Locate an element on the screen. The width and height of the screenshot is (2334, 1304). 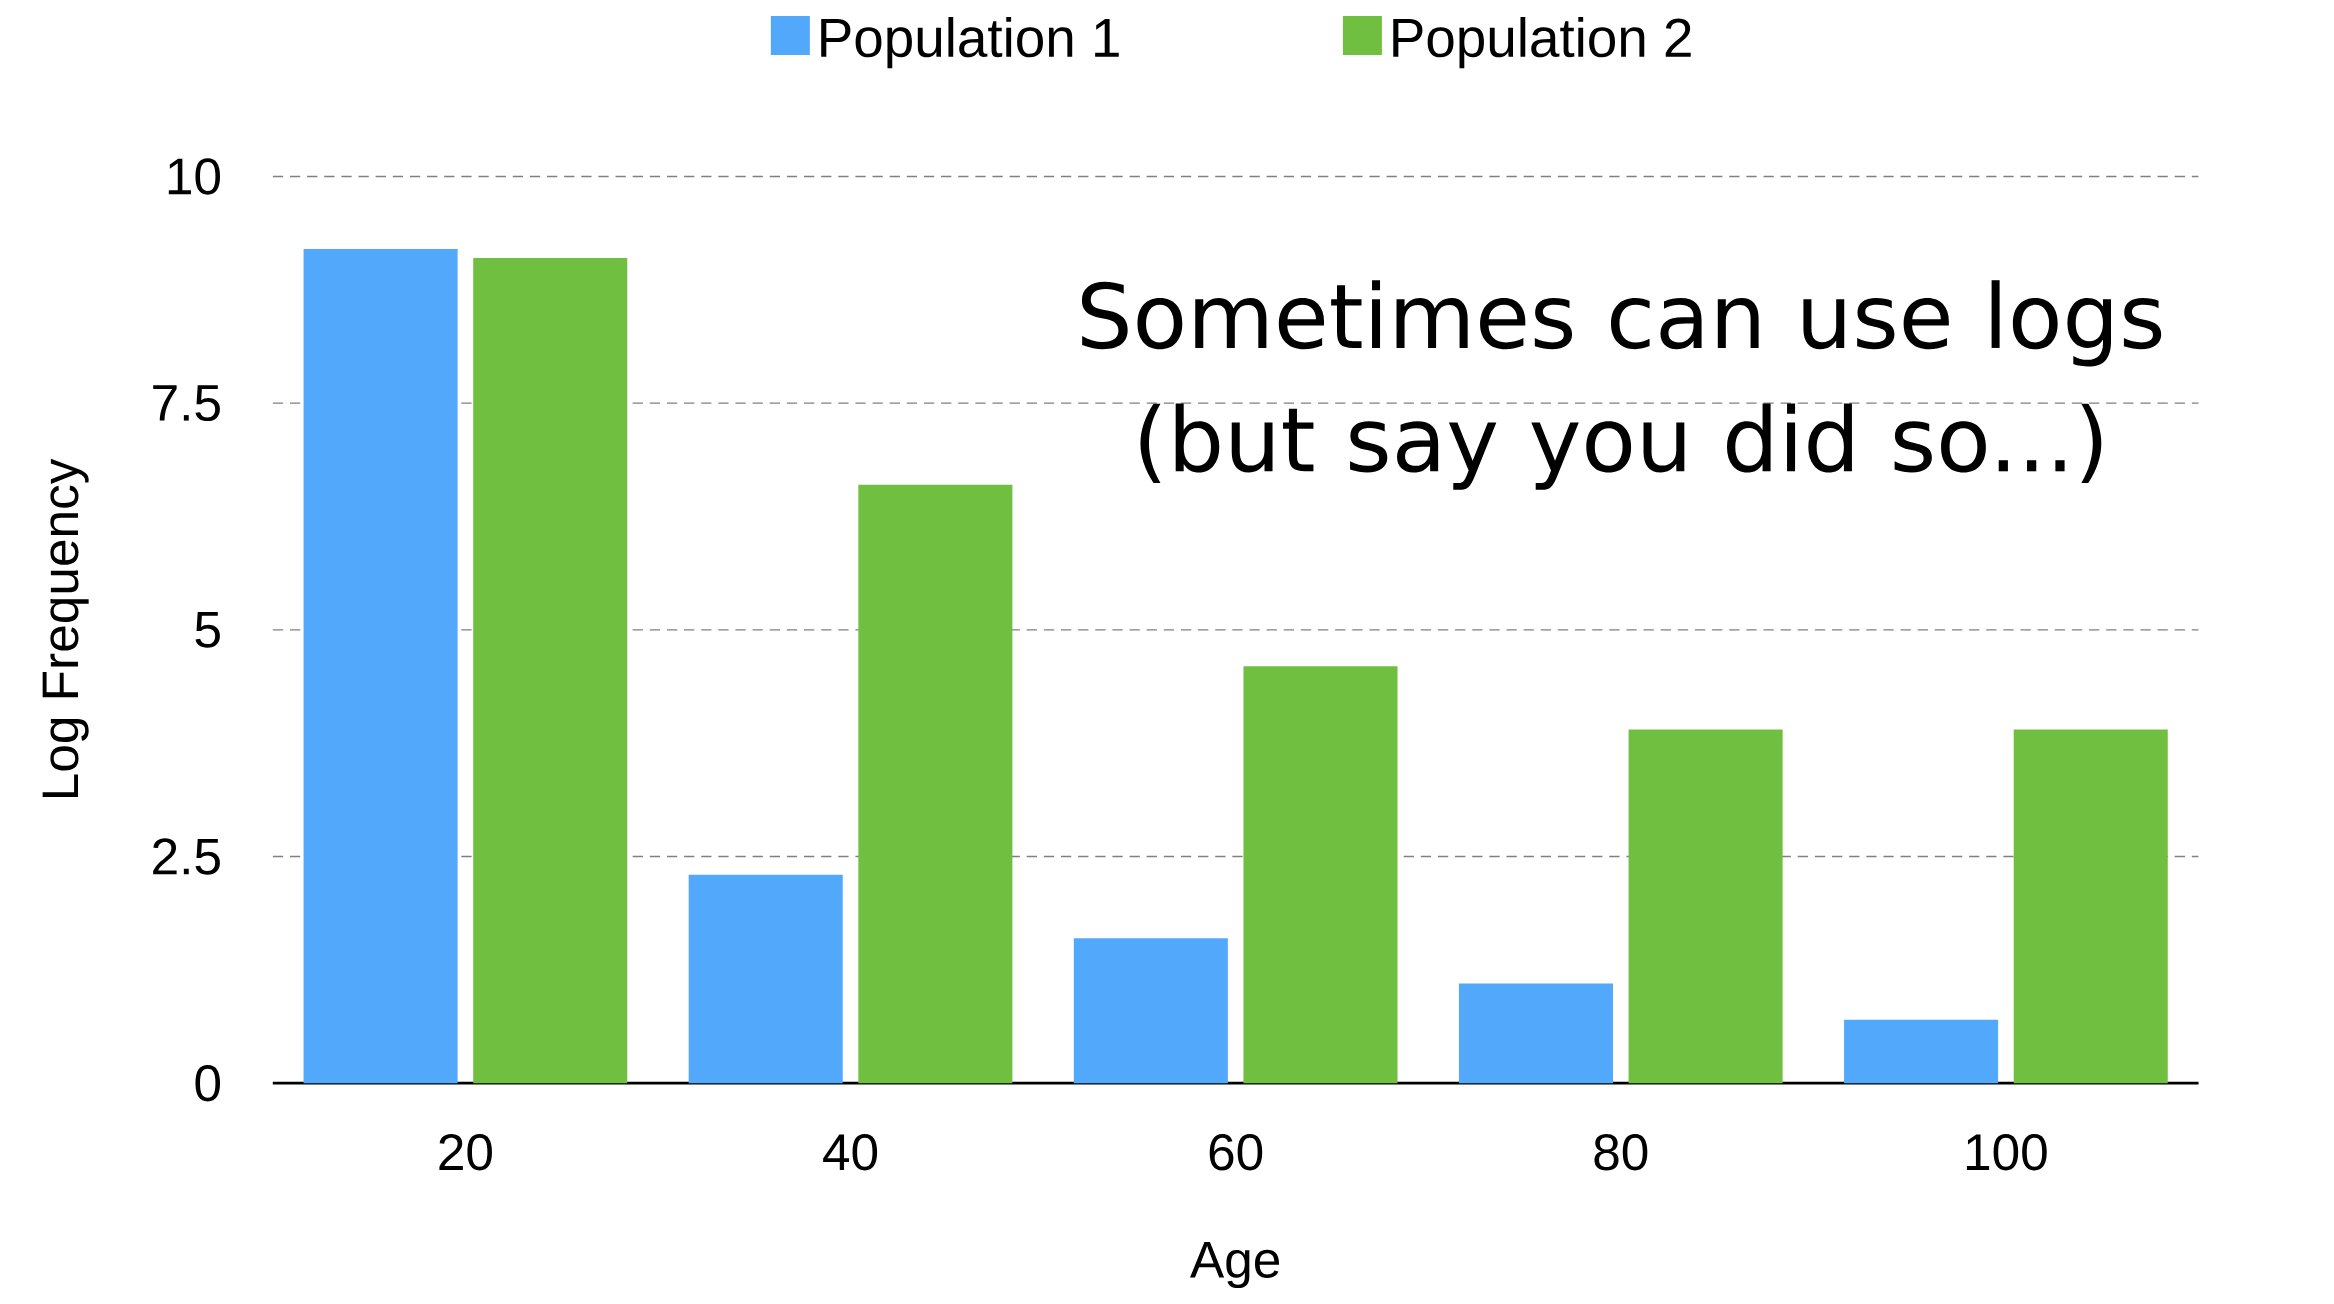
x-axis-title: Age is located at coordinates (1235, 1265).